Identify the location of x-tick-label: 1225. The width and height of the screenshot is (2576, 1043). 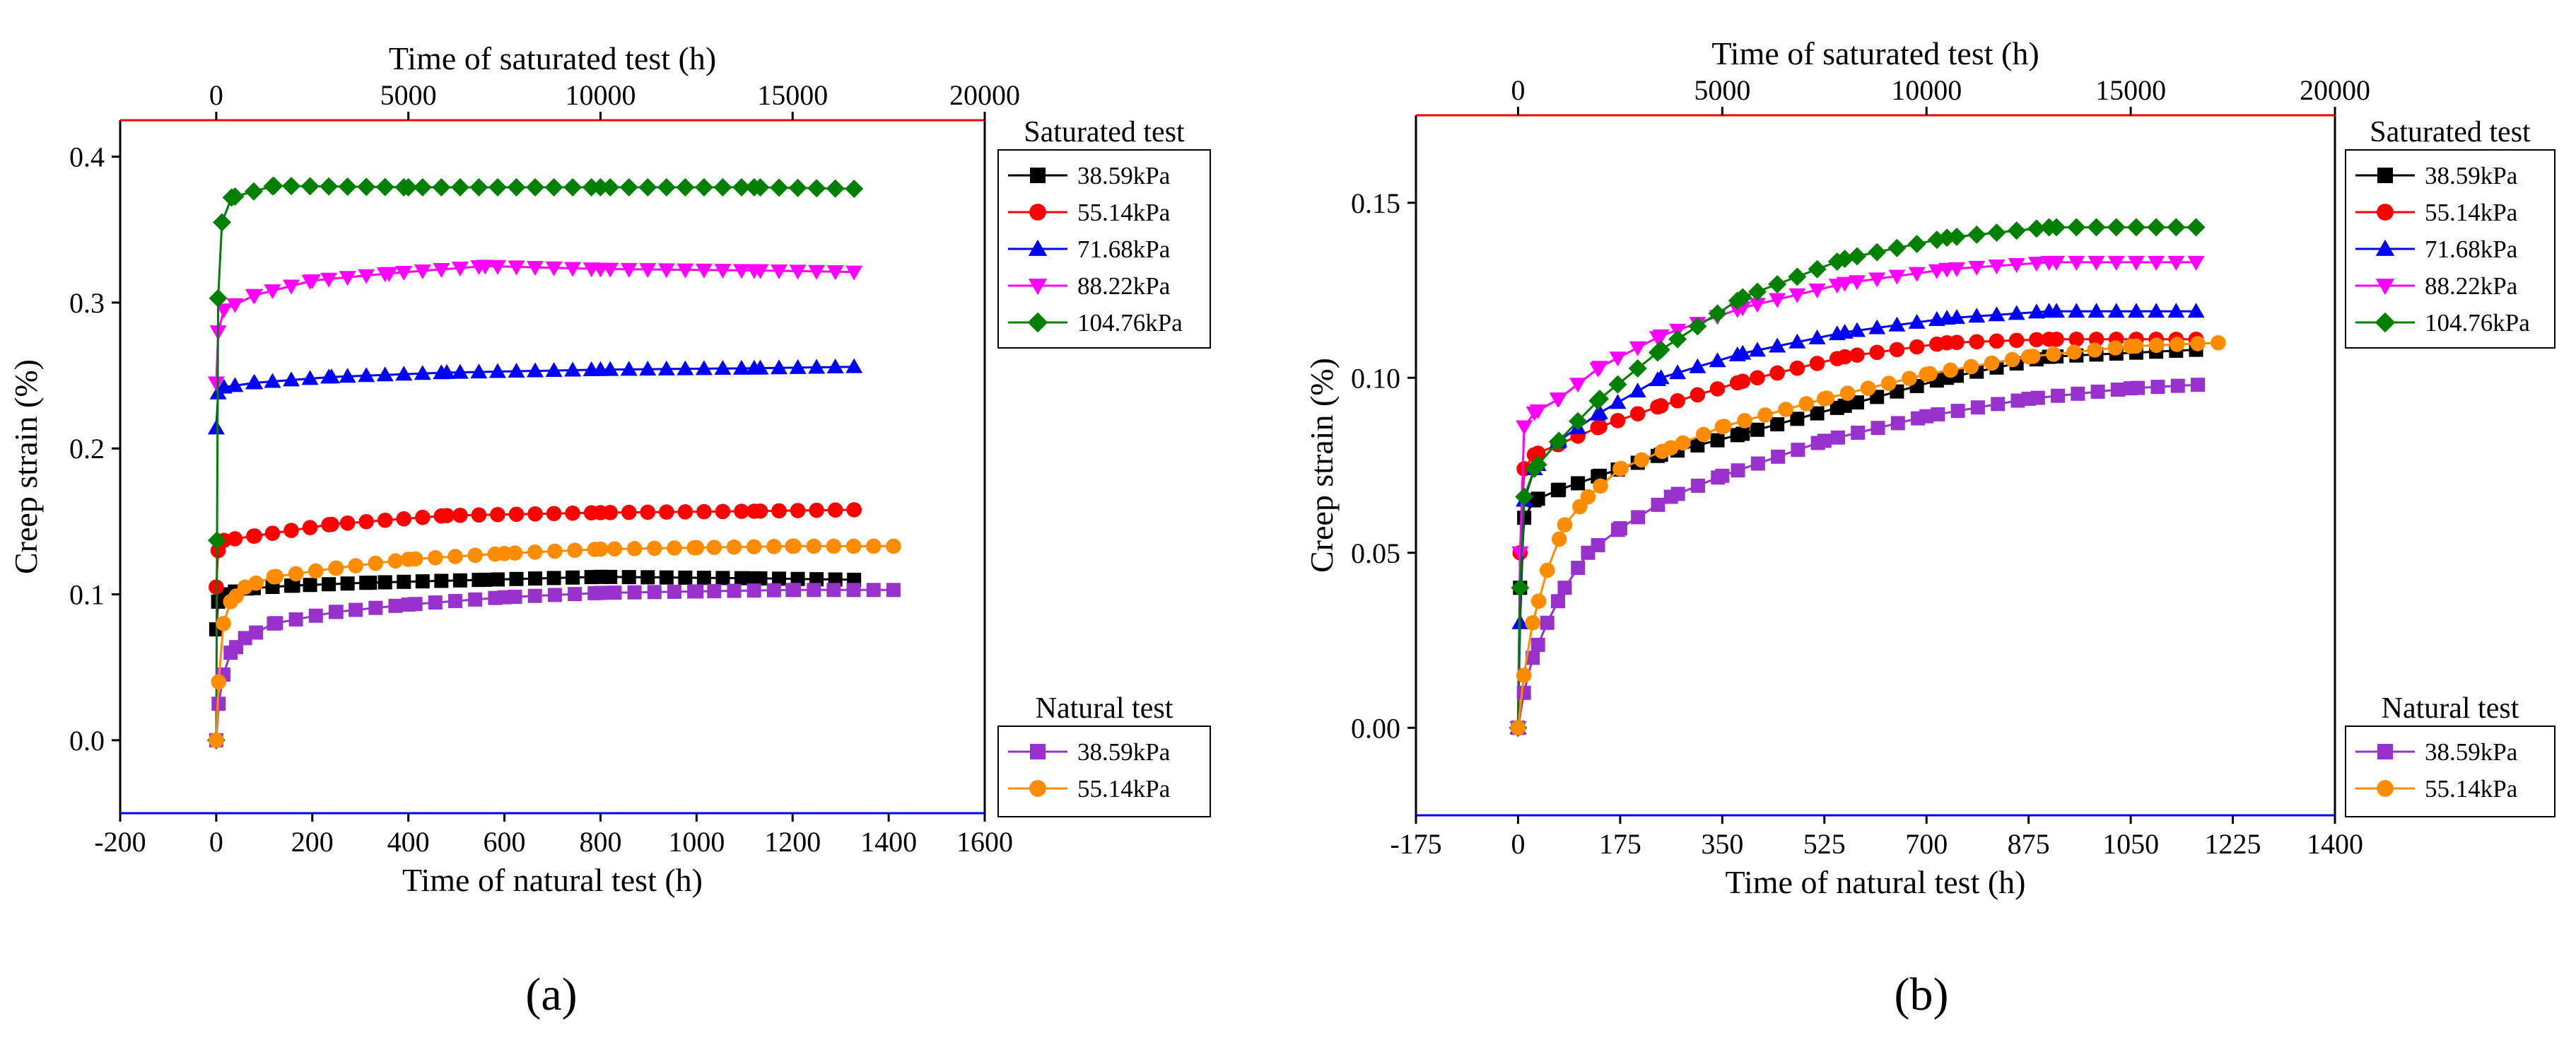
(2233, 844).